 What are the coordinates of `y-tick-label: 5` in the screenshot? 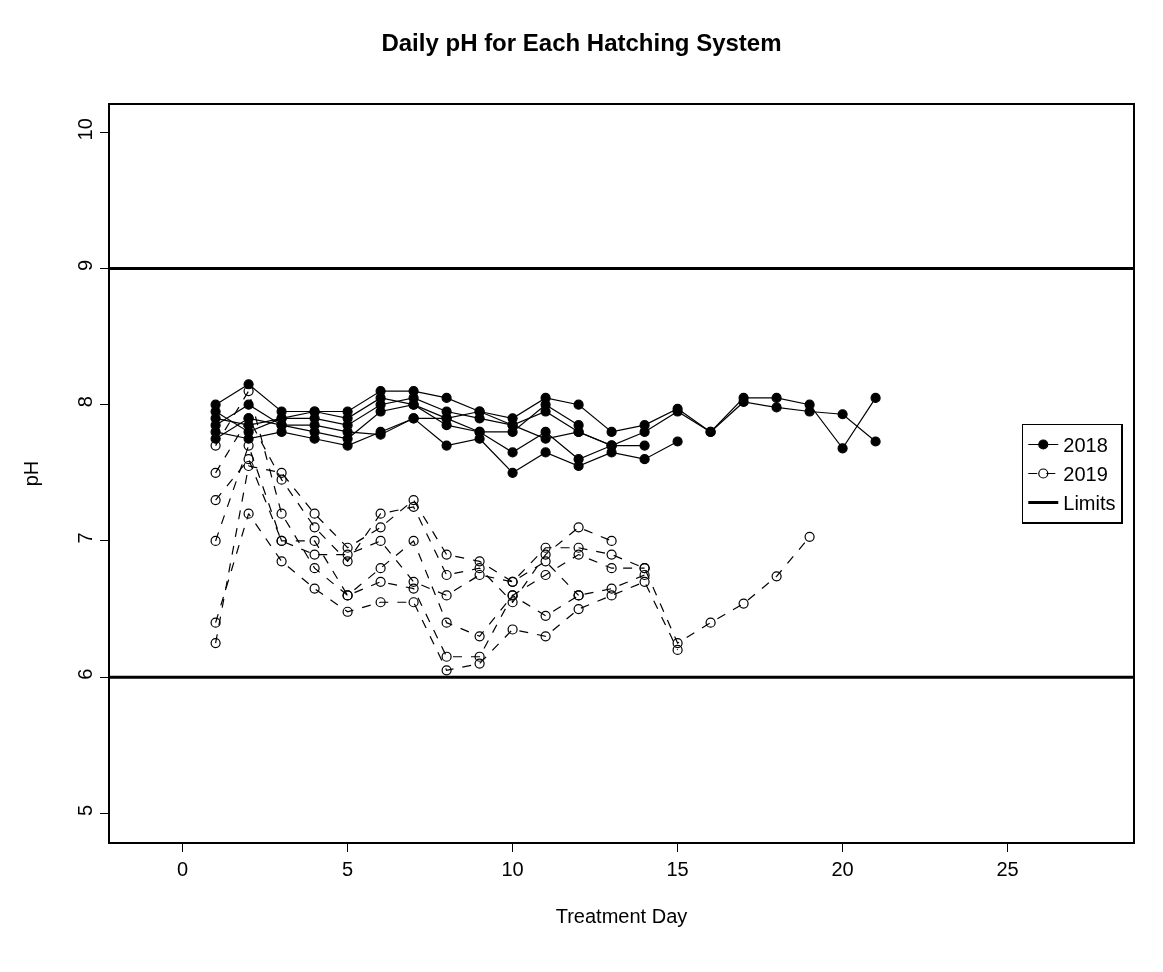 It's located at (85, 810).